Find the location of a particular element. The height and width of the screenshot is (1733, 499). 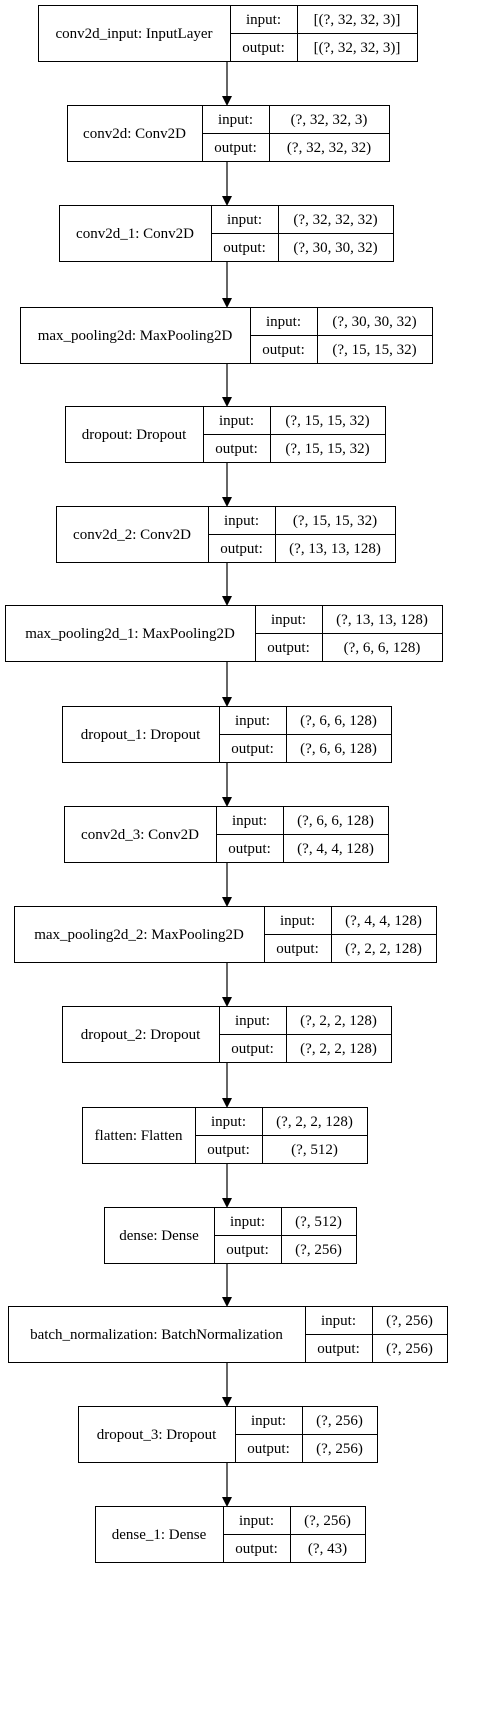

output-shape: (?, 32, 32, 32) is located at coordinates (329, 148).